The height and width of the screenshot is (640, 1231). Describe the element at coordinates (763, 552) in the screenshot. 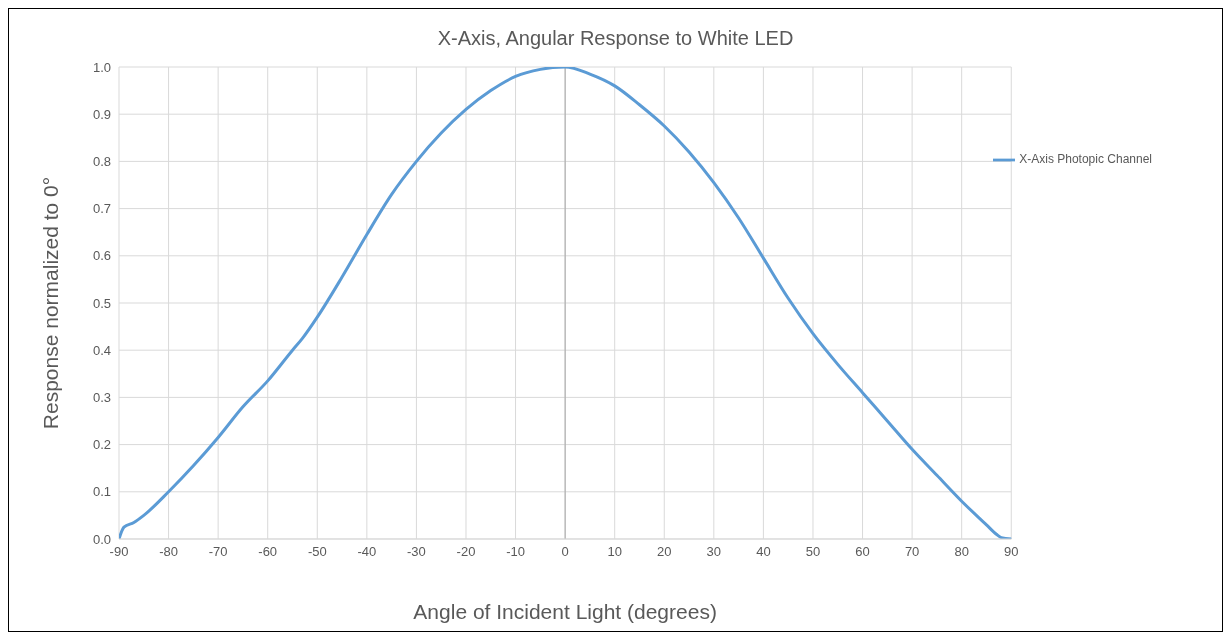

I see `x-tick-label: 40` at that location.